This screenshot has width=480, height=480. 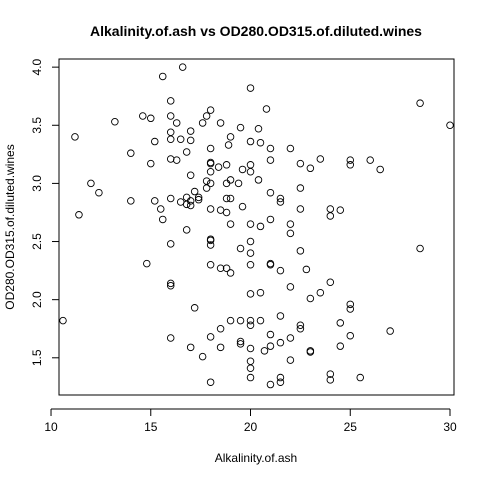 I want to click on y-tick-label: 4.0, so click(x=37, y=66).